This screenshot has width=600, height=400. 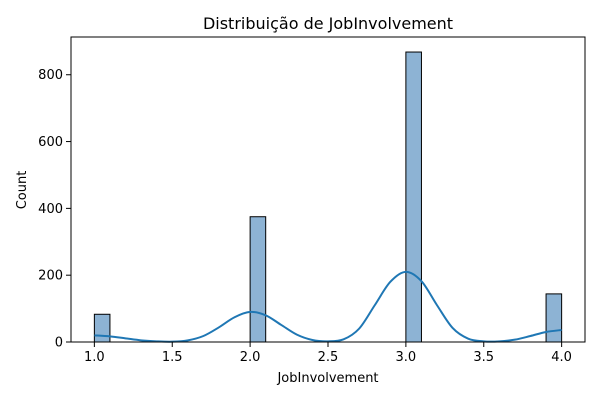 What do you see at coordinates (172, 357) in the screenshot?
I see `x-tick-label: 1.5` at bounding box center [172, 357].